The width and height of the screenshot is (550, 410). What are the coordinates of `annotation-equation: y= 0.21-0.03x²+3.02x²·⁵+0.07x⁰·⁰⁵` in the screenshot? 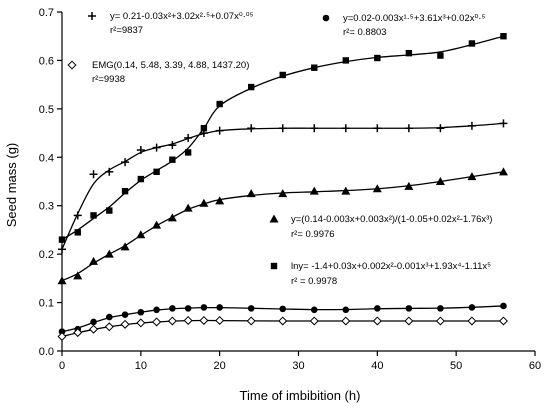 It's located at (182, 16).